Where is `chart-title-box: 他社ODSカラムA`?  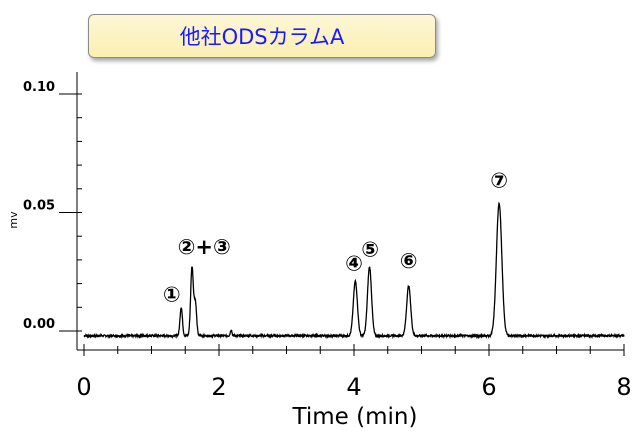 chart-title-box: 他社ODSカラムA is located at coordinates (262, 36).